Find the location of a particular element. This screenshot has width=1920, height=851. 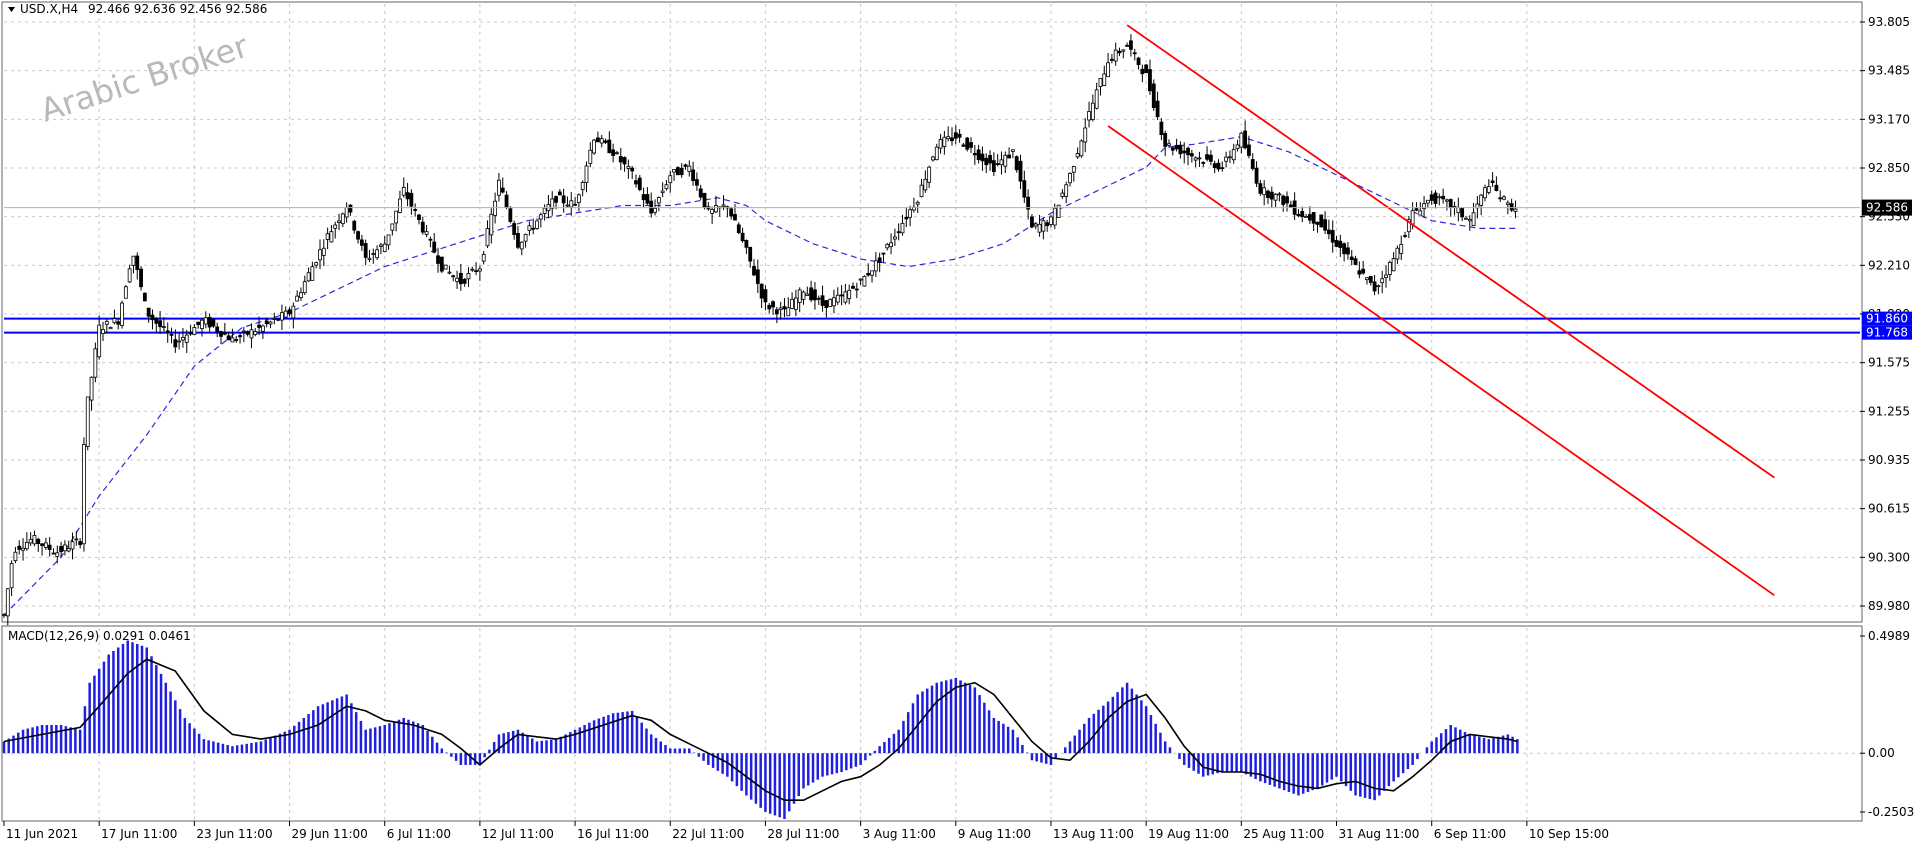

price-tick-label: 93.170 is located at coordinates (1889, 119).